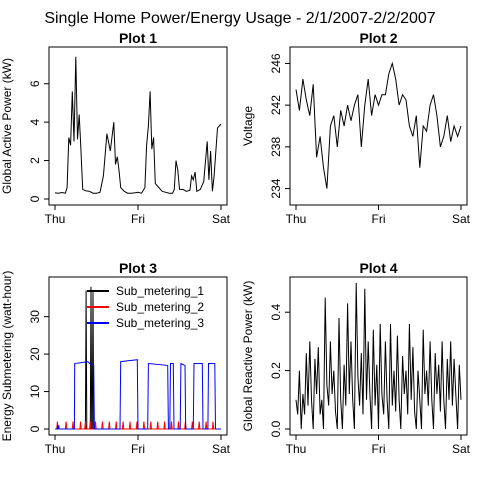 The image size is (480, 485). Describe the element at coordinates (160, 307) in the screenshot. I see `legend-label: Sub_metering_2` at that location.